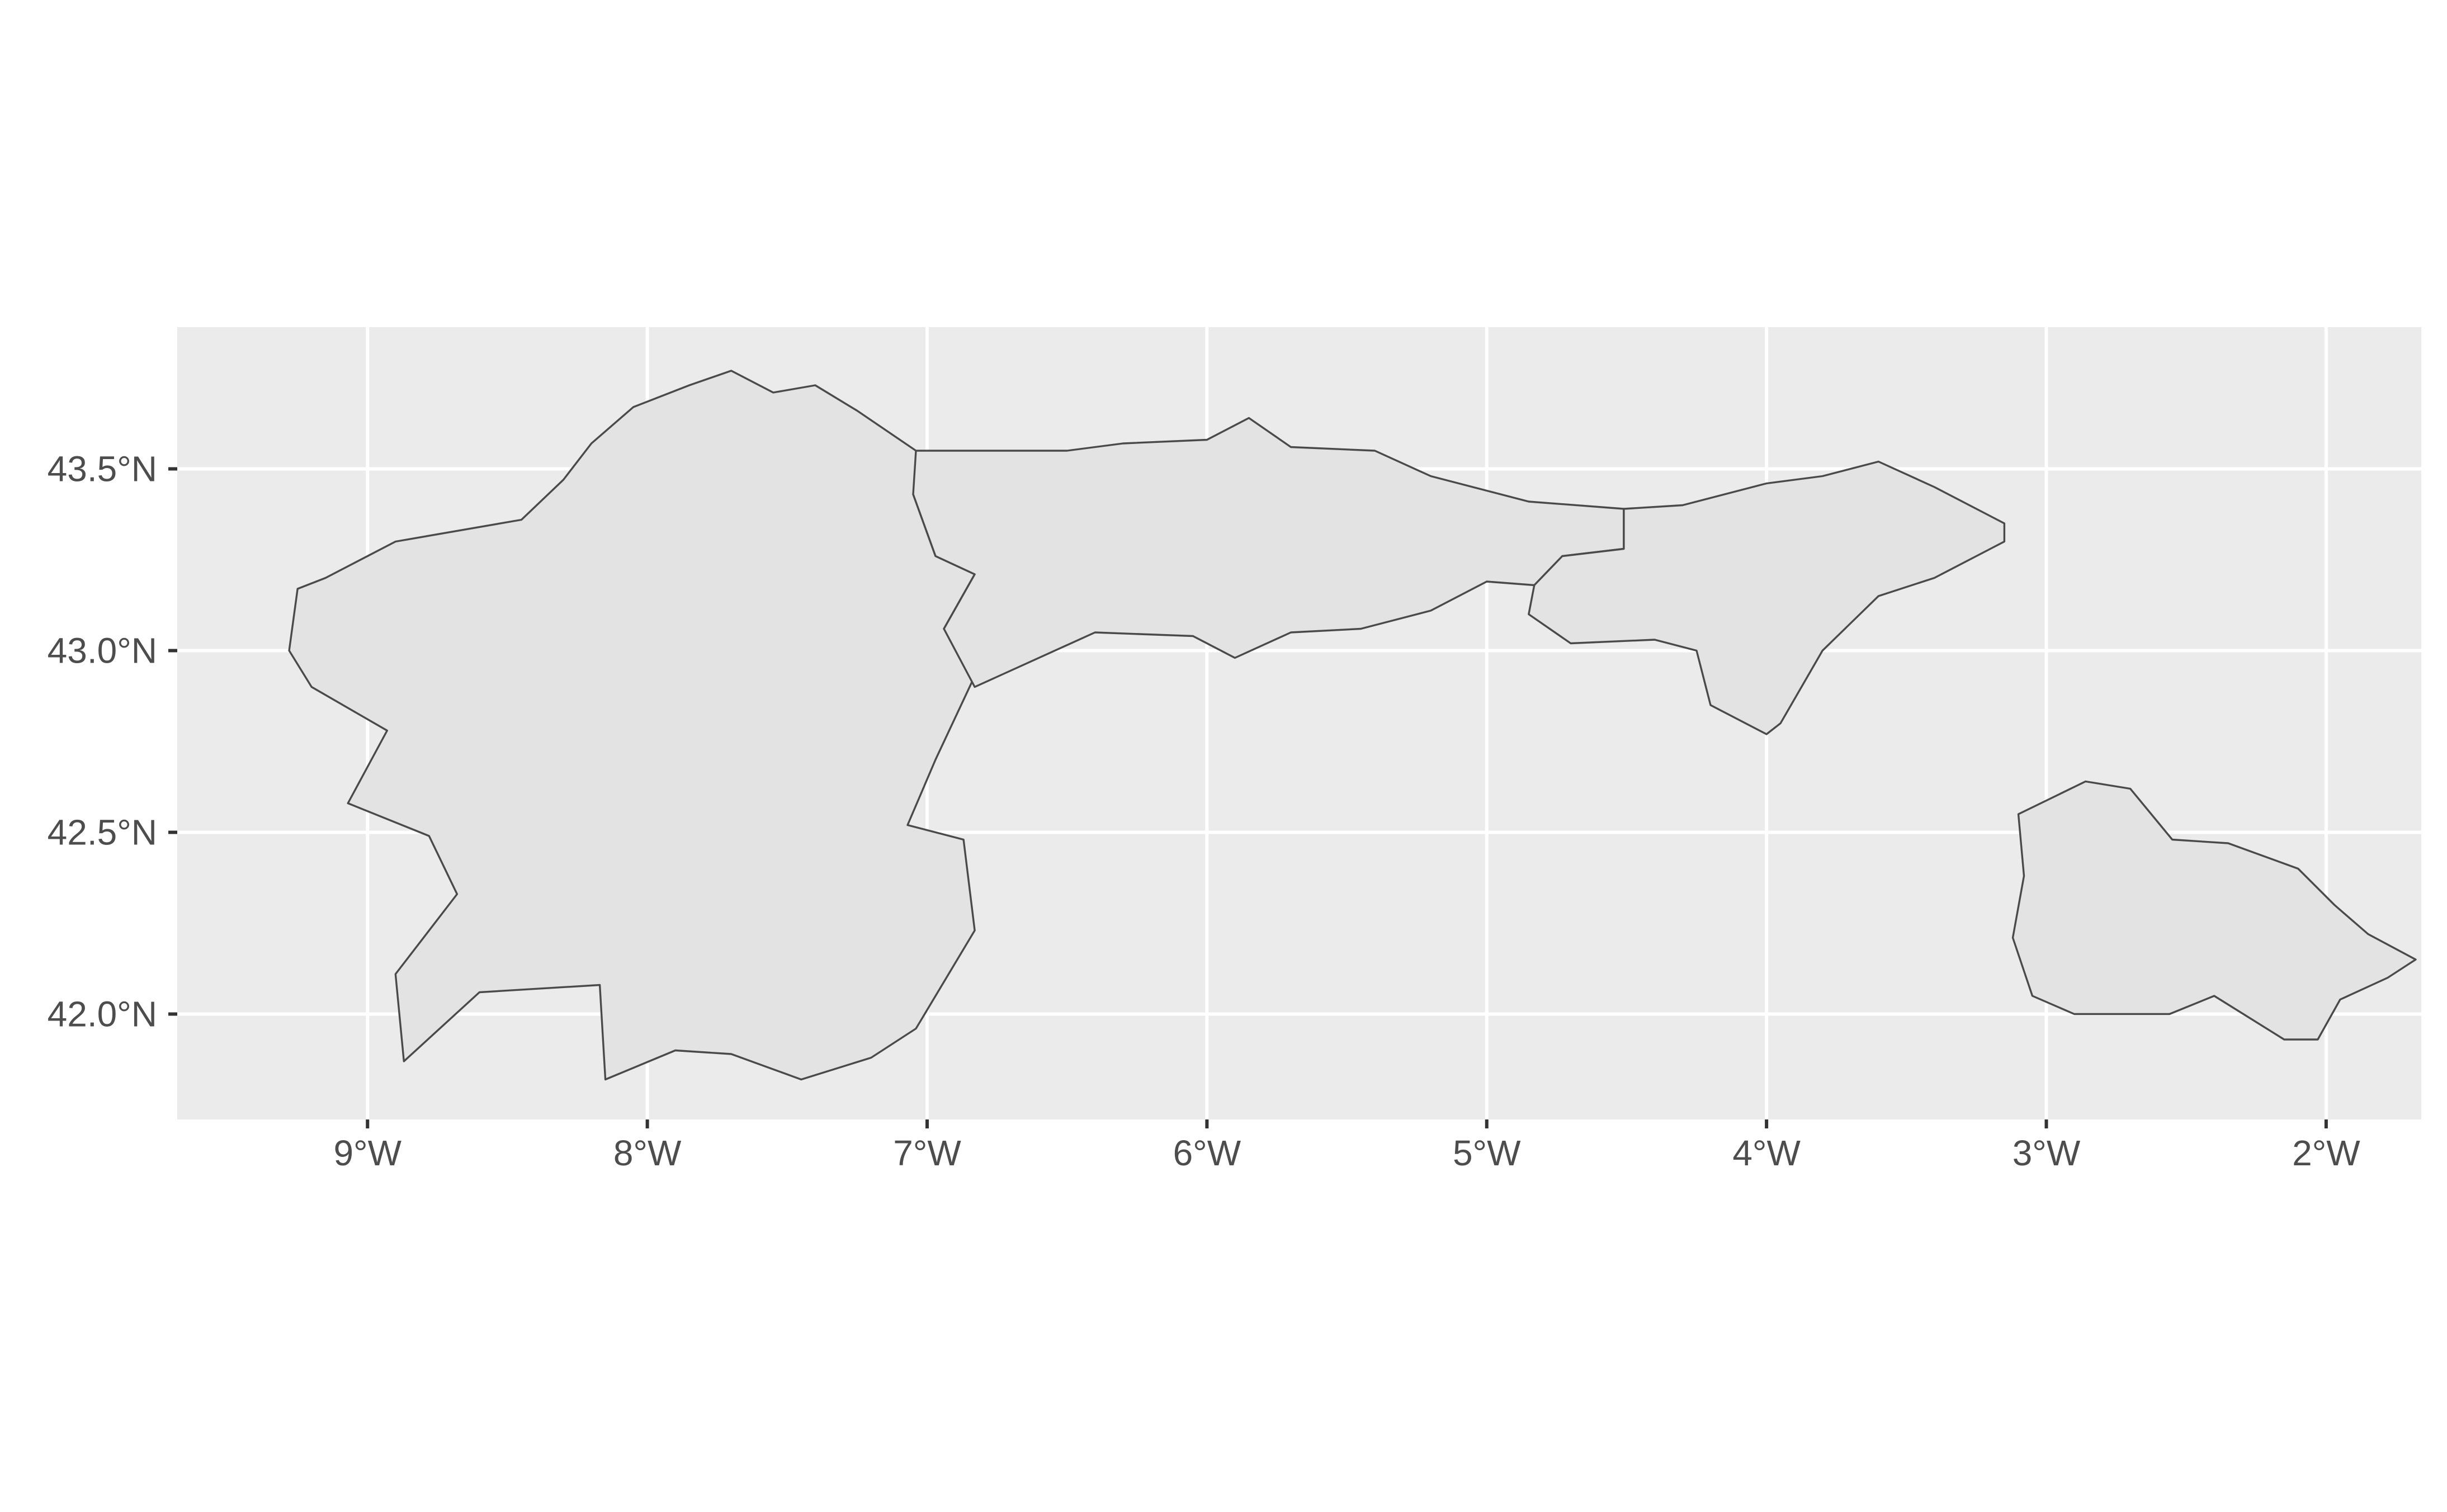 This screenshot has width=2447, height=1512. Describe the element at coordinates (1767, 597) in the screenshot. I see `region-cantabria` at that location.